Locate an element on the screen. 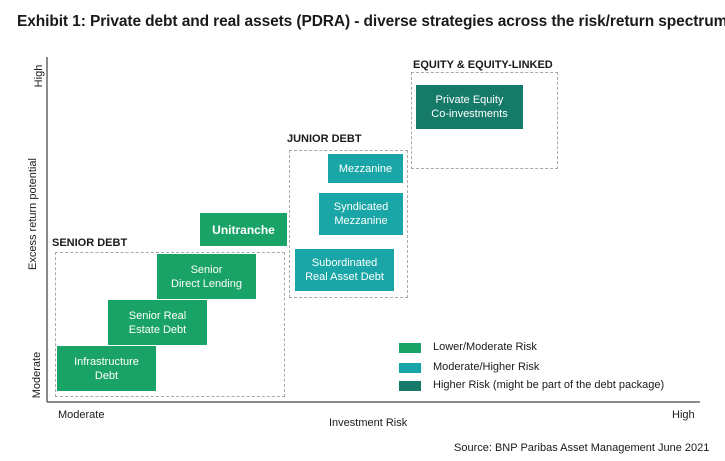 The width and height of the screenshot is (725, 461). infrastructure-debt-box: Infrastructure Debt is located at coordinates (106, 368).